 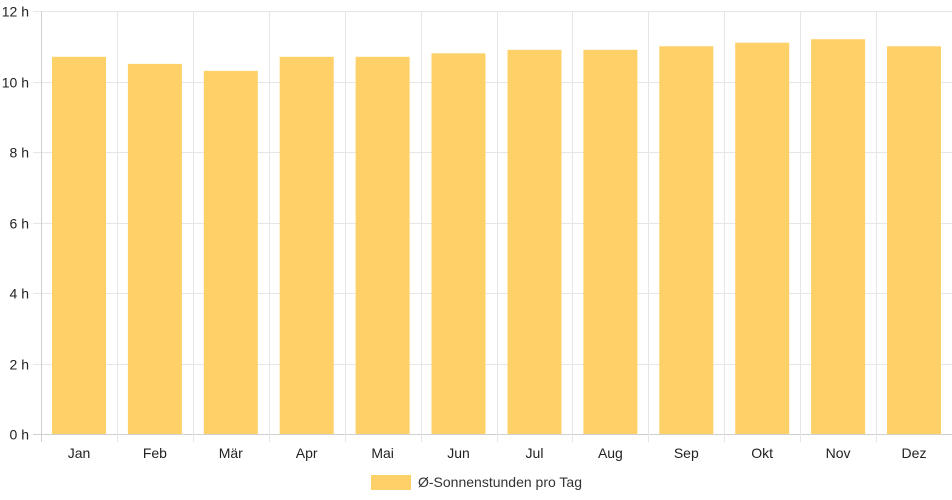 What do you see at coordinates (838, 236) in the screenshot?
I see `bar-nov` at bounding box center [838, 236].